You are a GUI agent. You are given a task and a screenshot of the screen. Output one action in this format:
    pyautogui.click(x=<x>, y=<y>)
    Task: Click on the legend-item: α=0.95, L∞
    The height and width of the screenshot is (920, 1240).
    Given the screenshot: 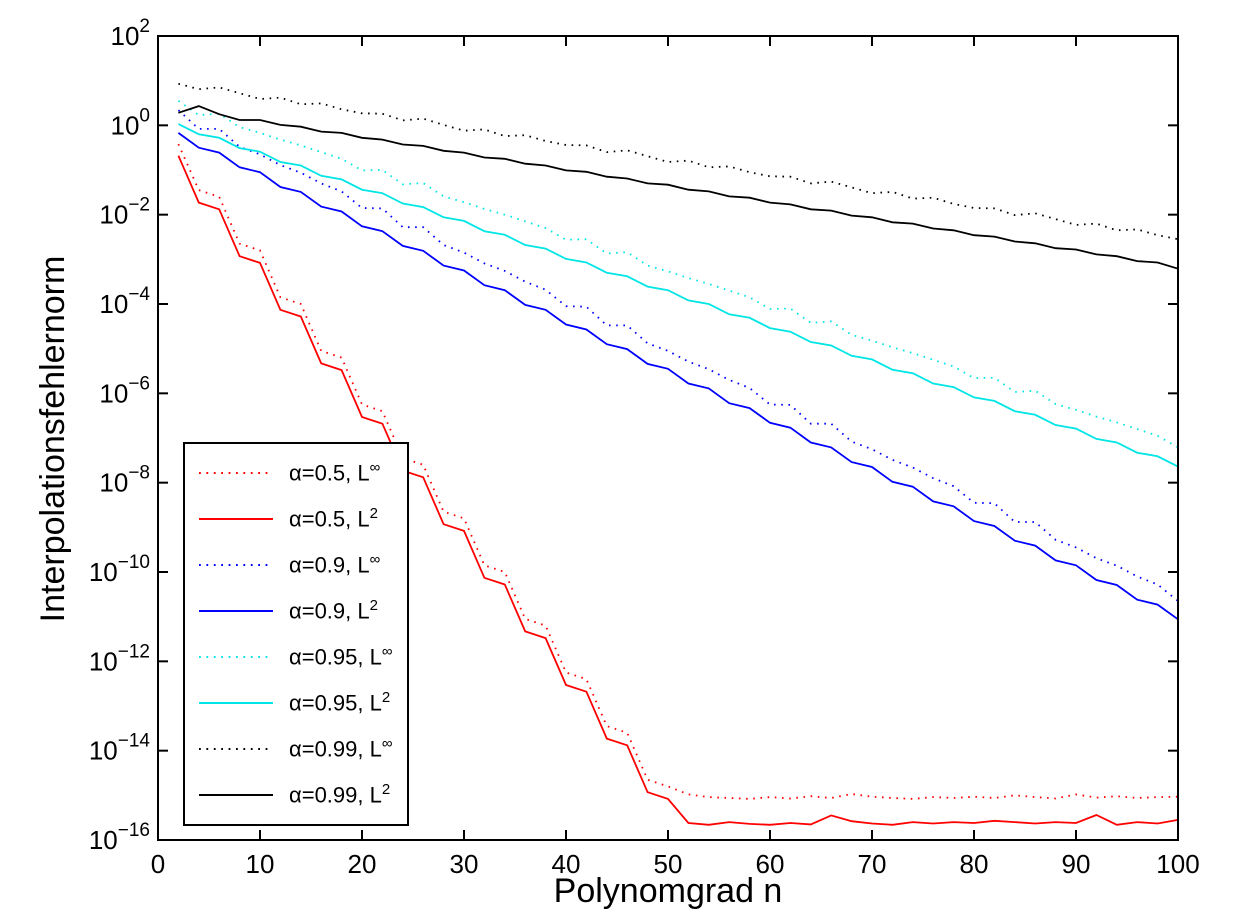 What is the action you would take?
    pyautogui.click(x=296, y=657)
    